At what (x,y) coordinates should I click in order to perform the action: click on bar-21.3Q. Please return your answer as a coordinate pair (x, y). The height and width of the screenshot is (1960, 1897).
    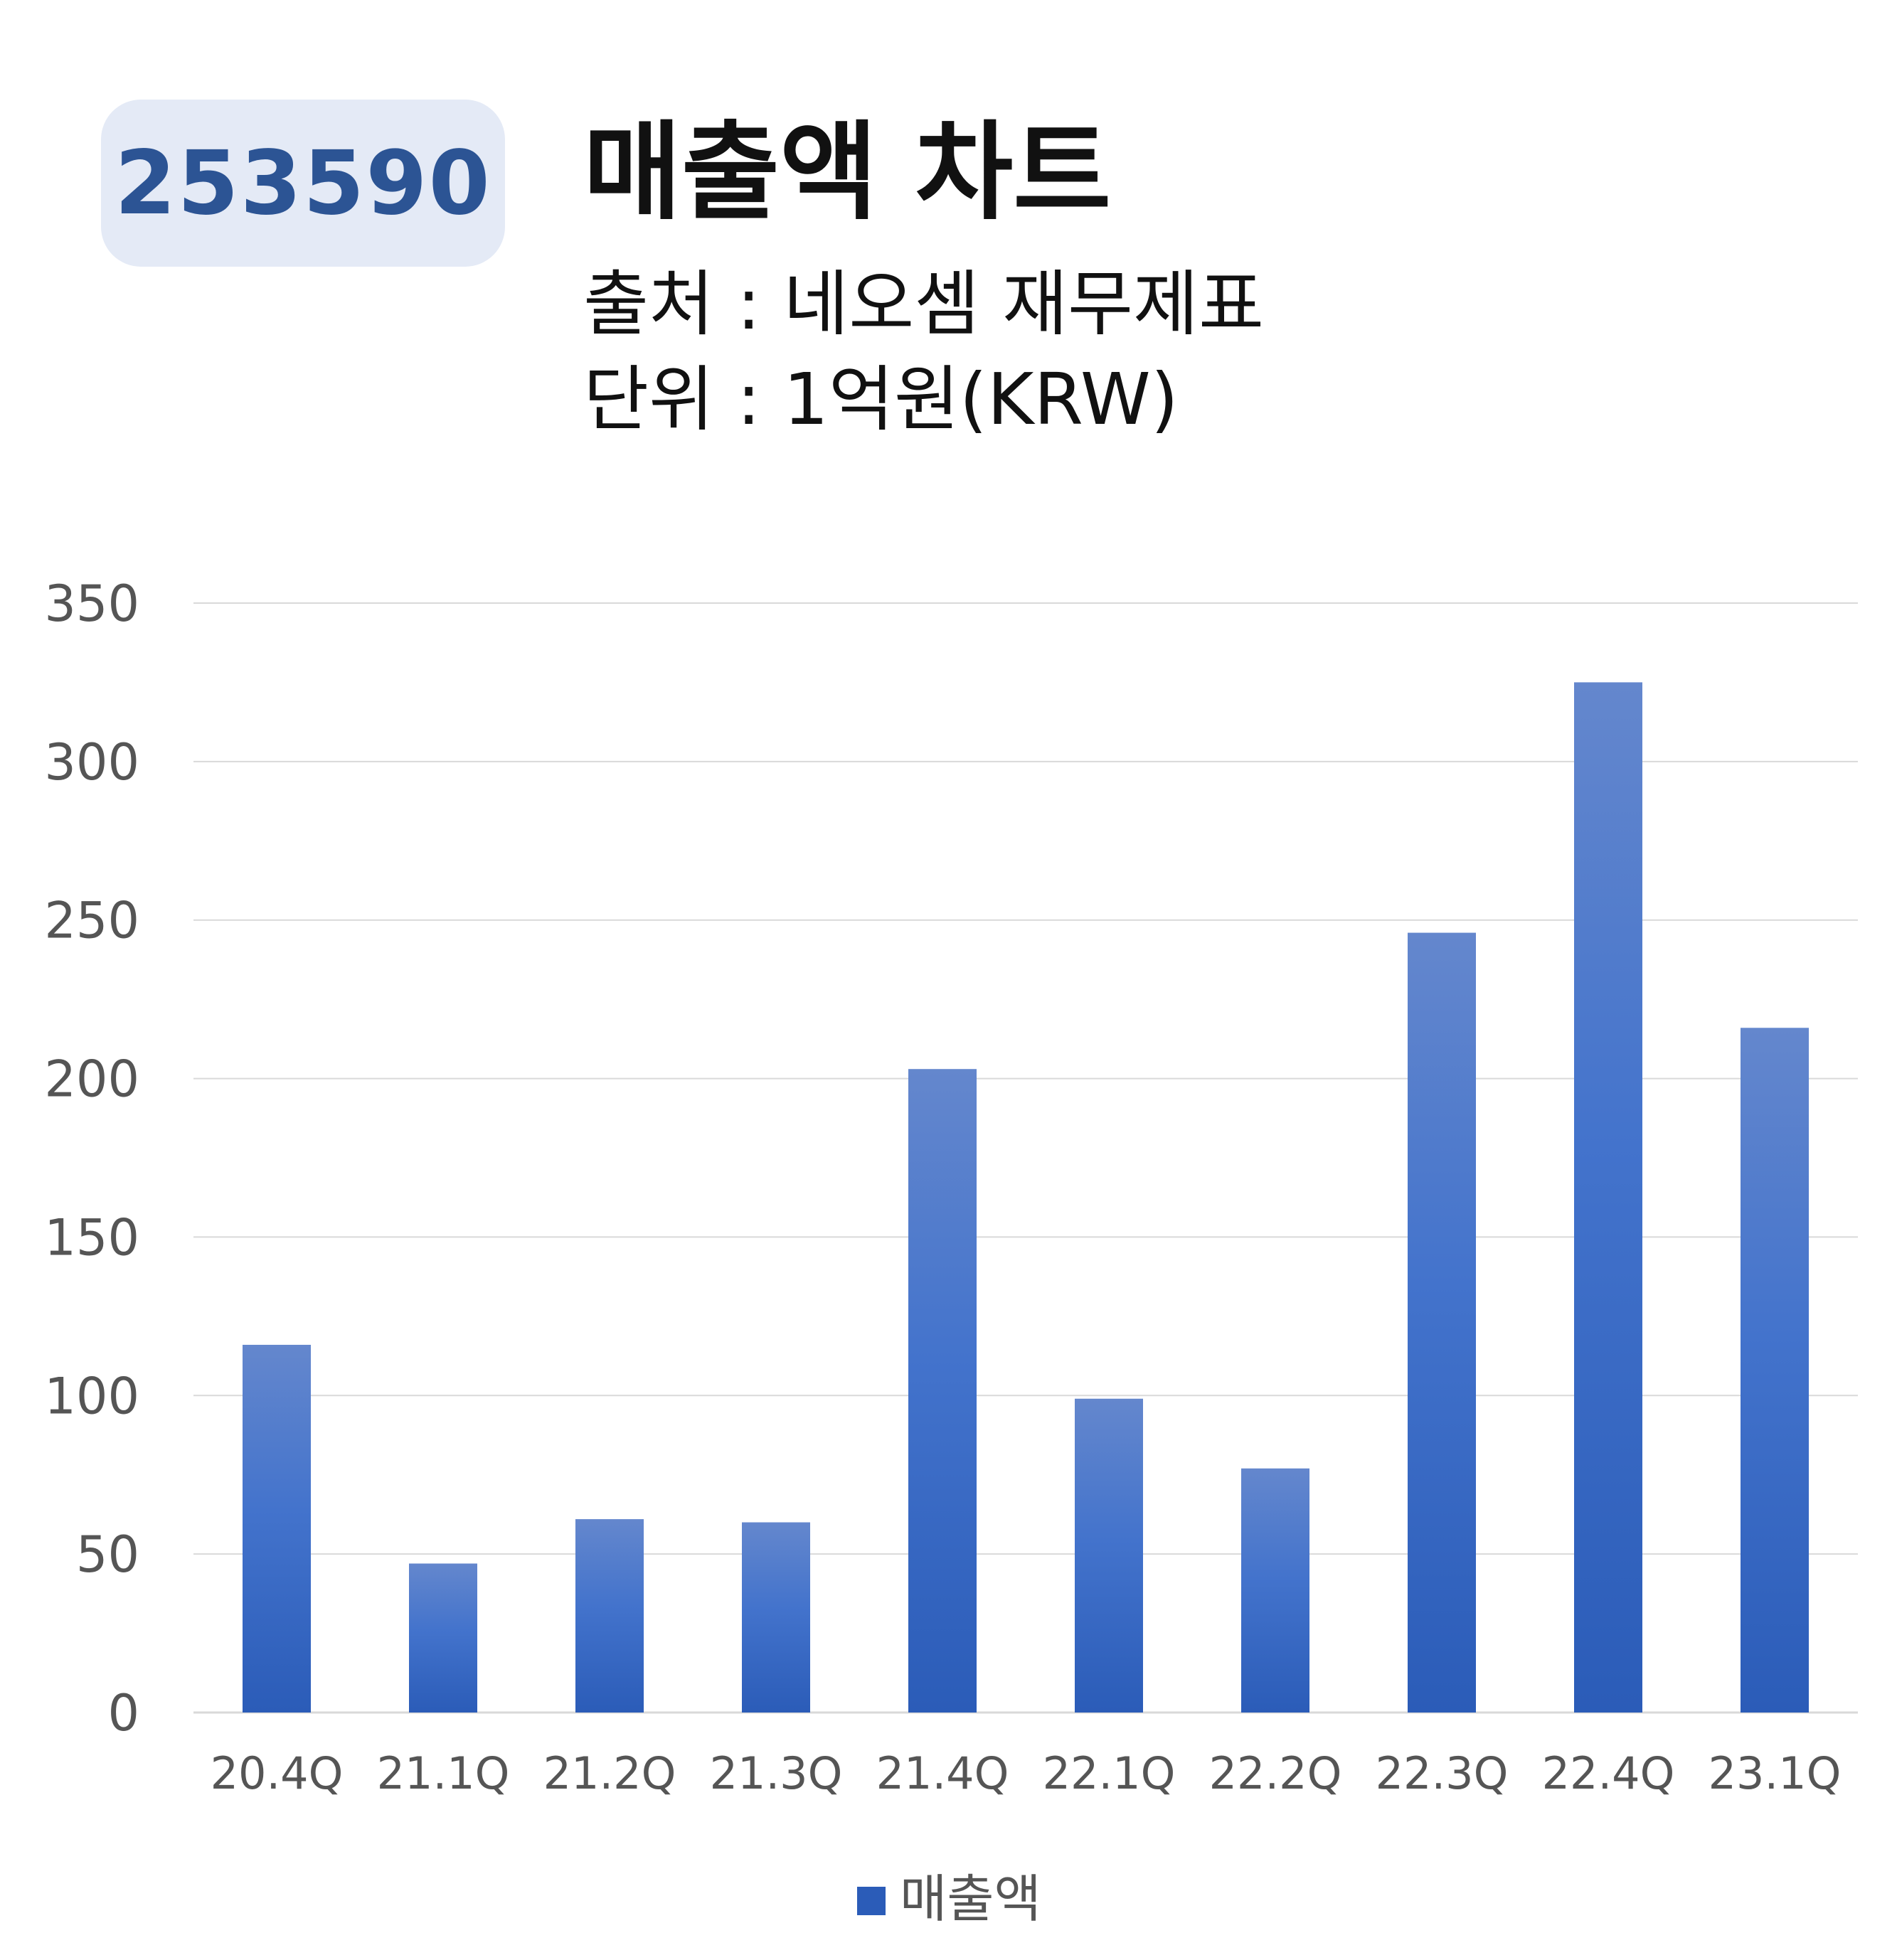
    Looking at the image, I should click on (776, 1617).